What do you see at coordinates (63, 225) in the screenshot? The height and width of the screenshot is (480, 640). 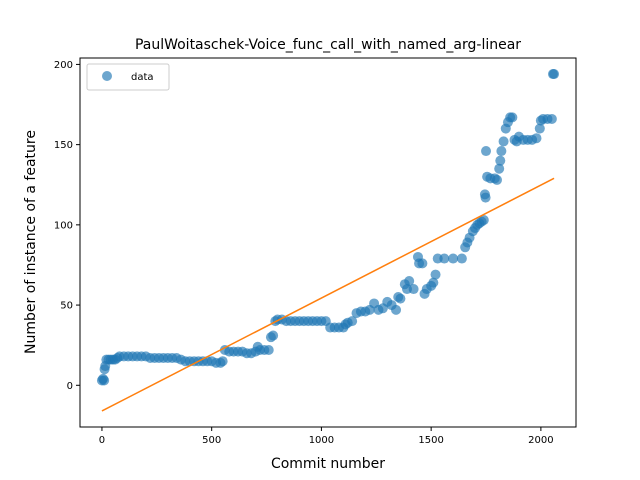 I see `y-tick-label: 100` at bounding box center [63, 225].